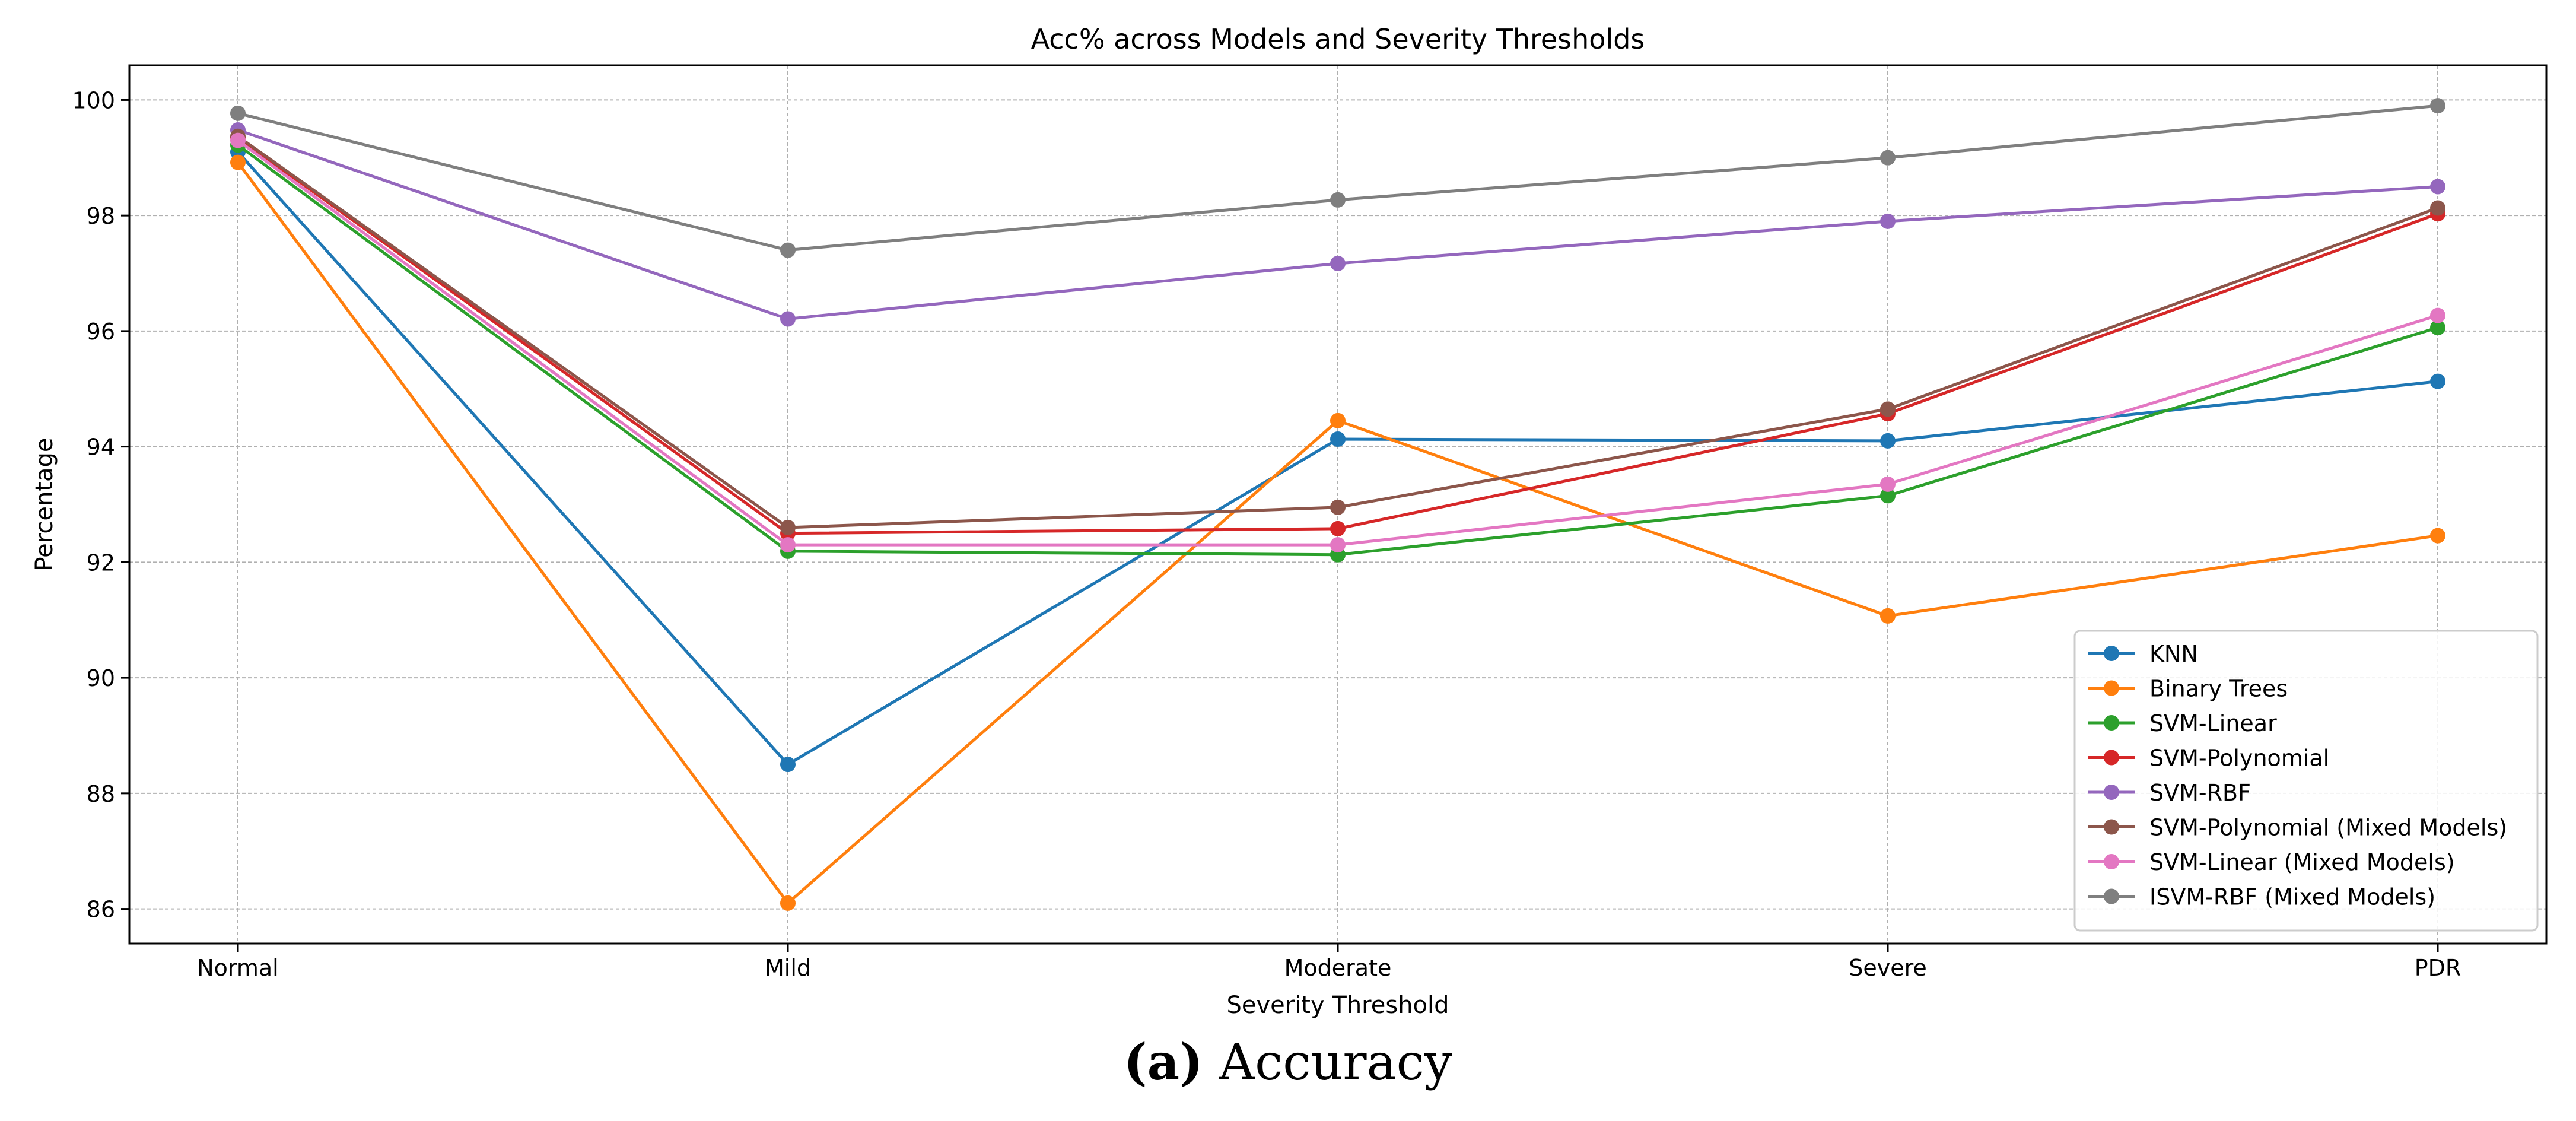 The height and width of the screenshot is (1121, 2576). What do you see at coordinates (2302, 862) in the screenshot?
I see `legend-label-svm-linear-mixed-models: SVM-Linear (Mixed Models)` at bounding box center [2302, 862].